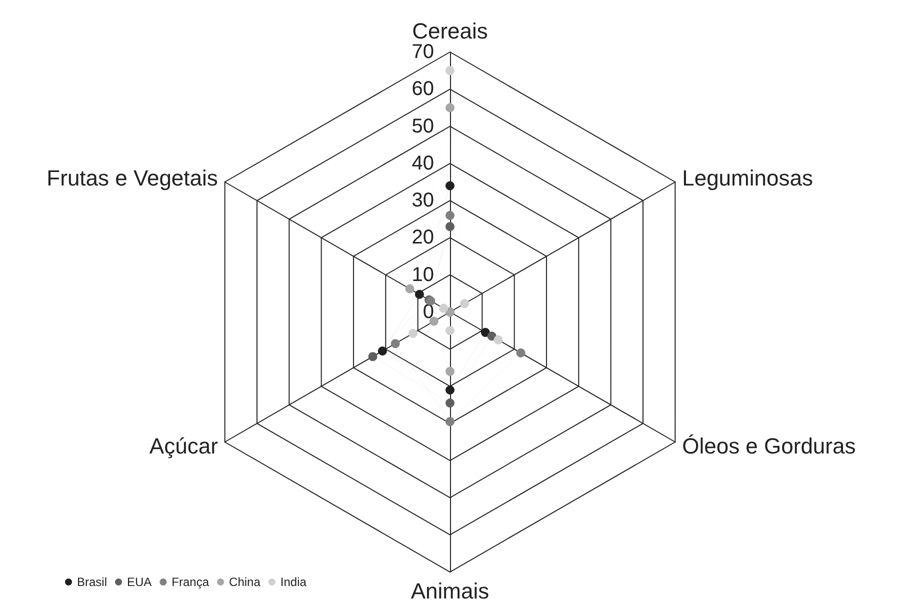  I want to click on y-tick-label: 20, so click(423, 237).